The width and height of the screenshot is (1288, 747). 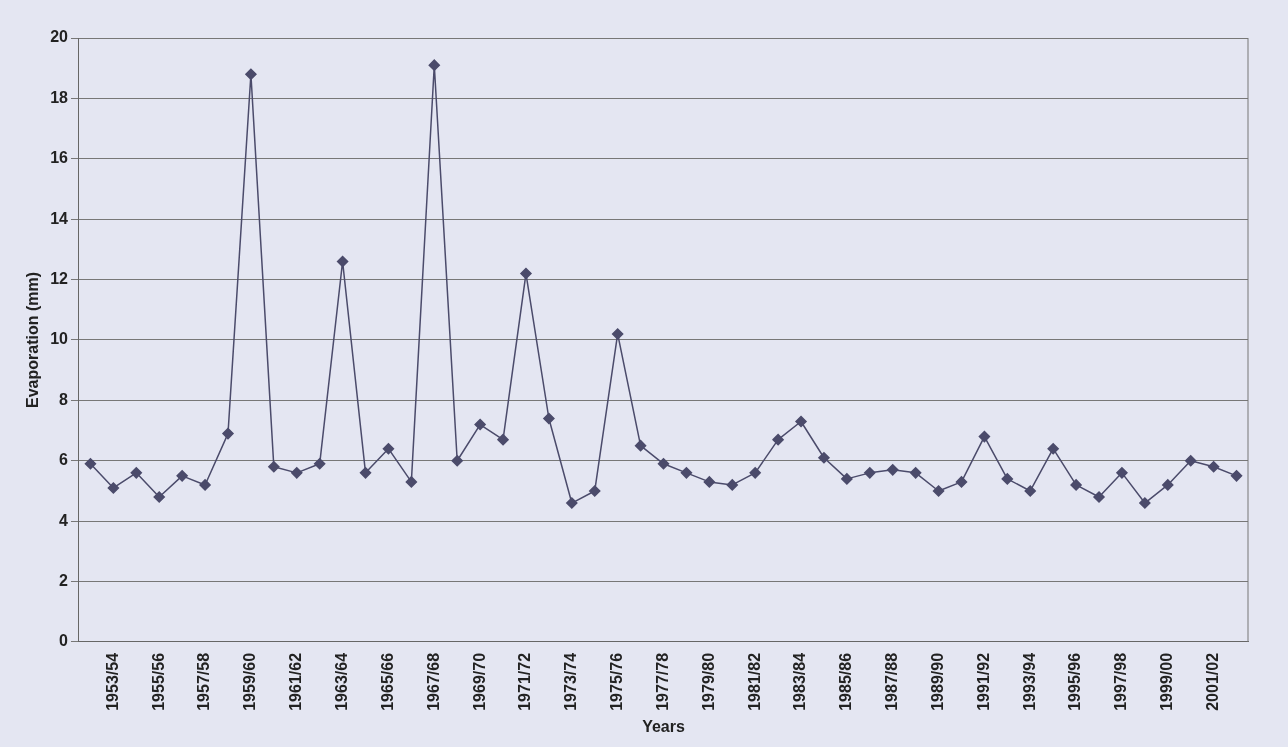 I want to click on x-tick-label: 1967/68, so click(x=433, y=681).